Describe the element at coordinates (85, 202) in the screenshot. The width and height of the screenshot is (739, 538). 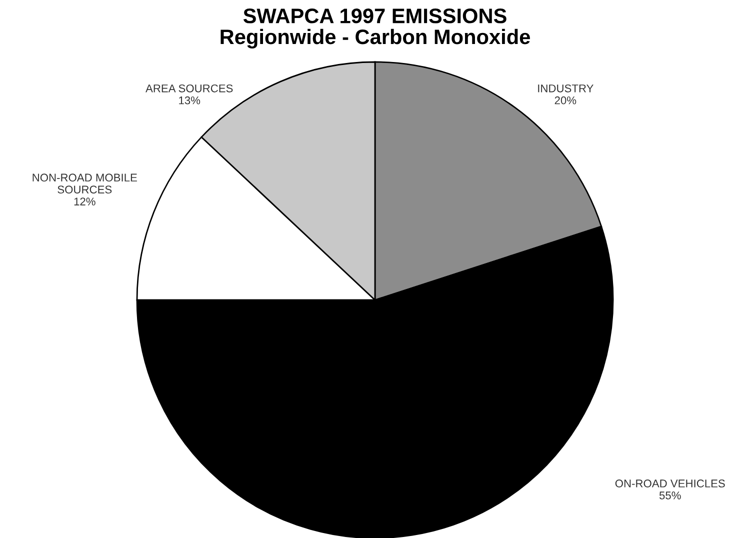
I see `data-label: 12%` at that location.